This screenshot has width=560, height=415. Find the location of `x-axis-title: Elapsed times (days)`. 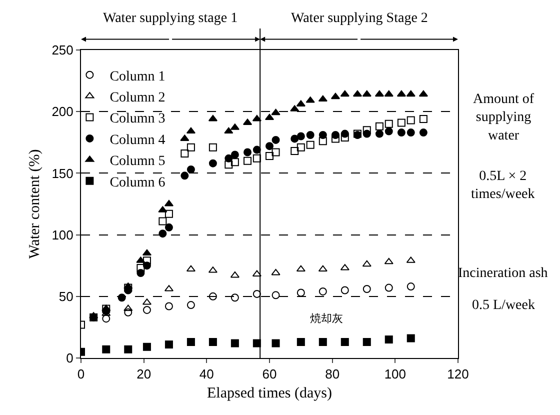

x-axis-title: Elapsed times (days) is located at coordinates (269, 394).